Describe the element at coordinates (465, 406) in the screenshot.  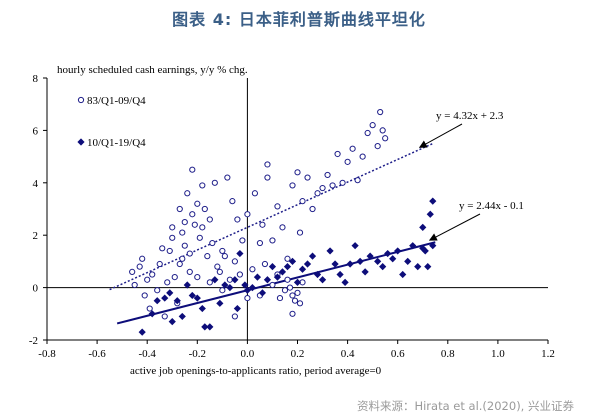
I see `source-note: 资料来源：Hirata et al.(2020), 兴业证券` at that location.